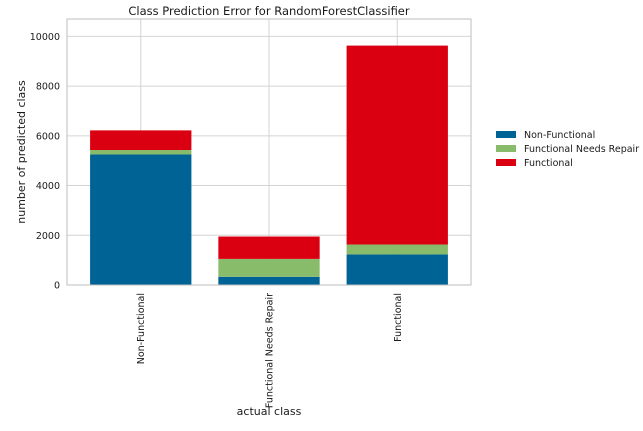 The width and height of the screenshot is (643, 431). Describe the element at coordinates (141, 328) in the screenshot. I see `x-tick-label: Non-Functional` at that location.